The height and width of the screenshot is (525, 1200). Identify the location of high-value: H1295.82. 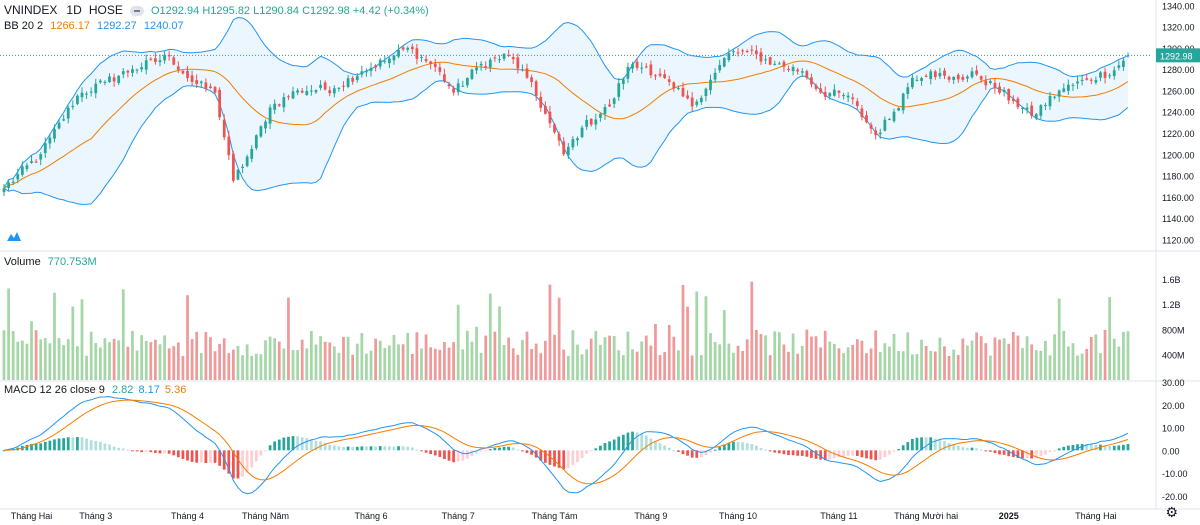
(226, 11).